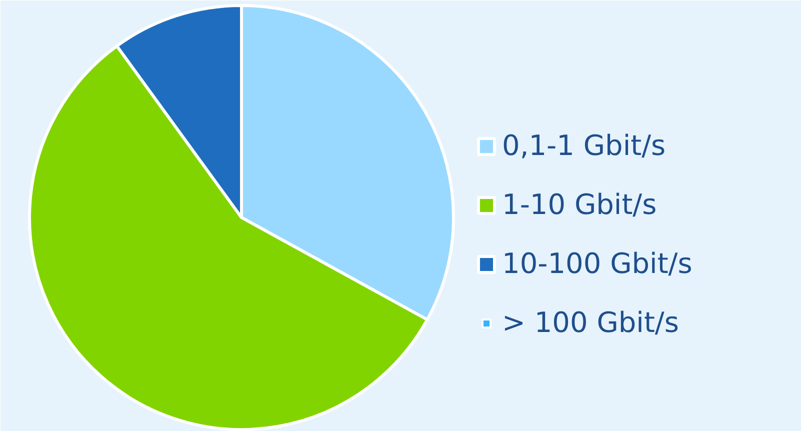  What do you see at coordinates (584, 145) in the screenshot?
I see `legend-label: 0,1-1 Gbit/s` at bounding box center [584, 145].